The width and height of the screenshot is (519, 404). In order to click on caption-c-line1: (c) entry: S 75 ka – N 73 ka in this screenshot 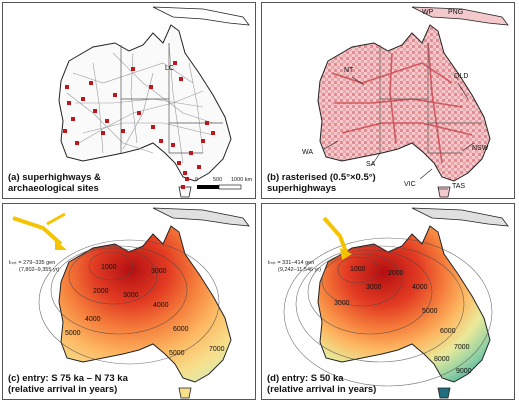, I will do `click(68, 378)`.